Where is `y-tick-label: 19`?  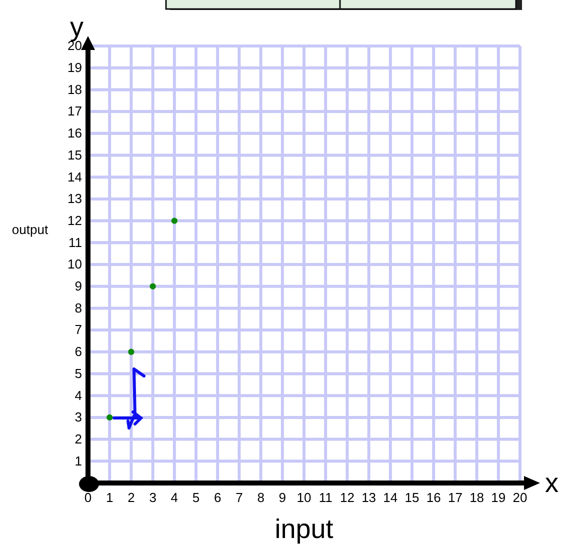
y-tick-label: 19 is located at coordinates (75, 68).